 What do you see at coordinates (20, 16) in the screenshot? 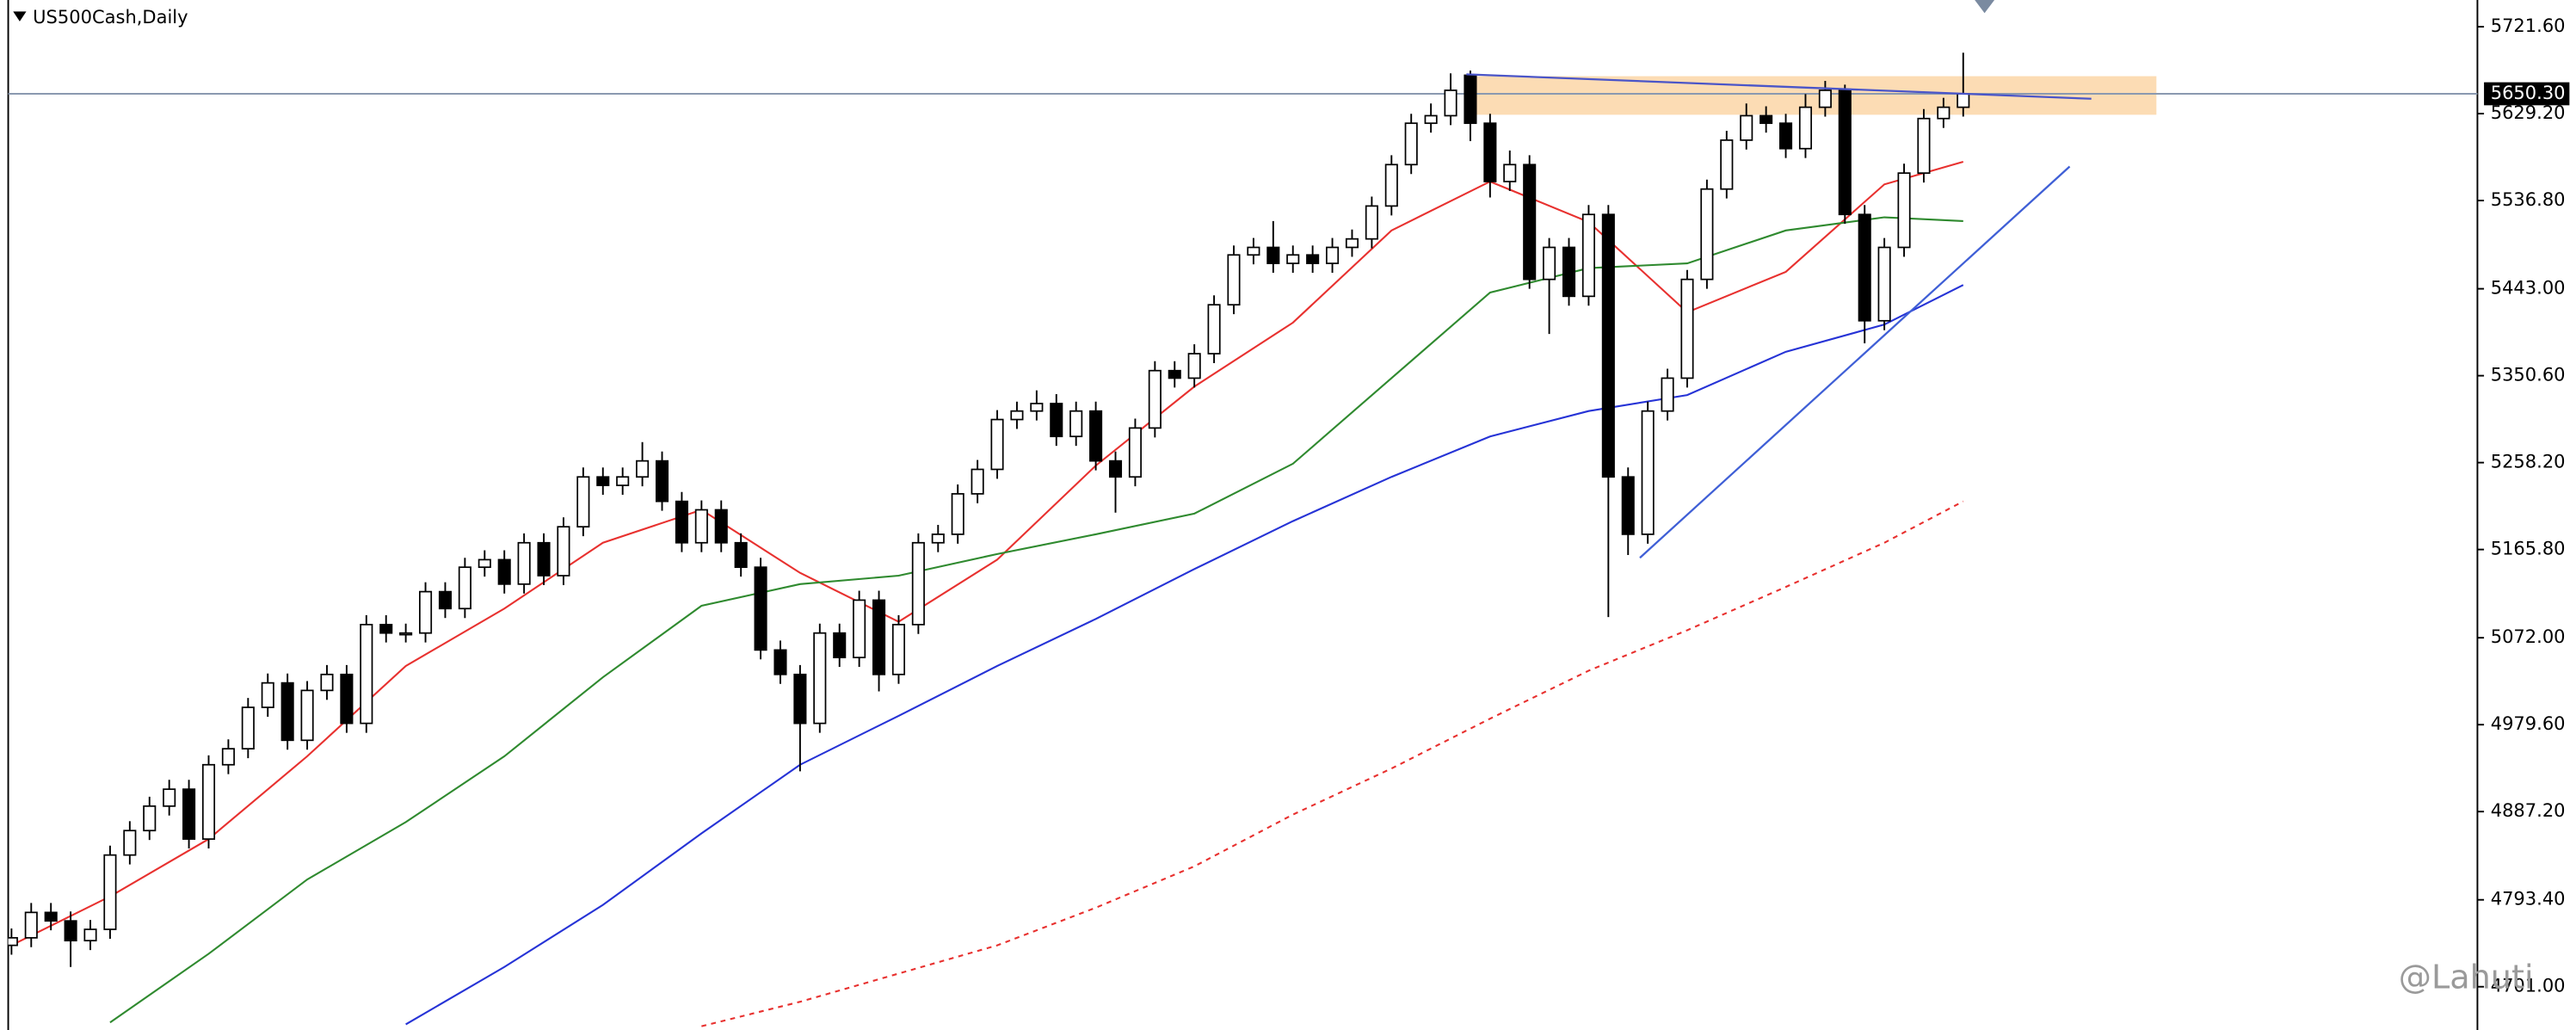
I see `title-triangle` at bounding box center [20, 16].